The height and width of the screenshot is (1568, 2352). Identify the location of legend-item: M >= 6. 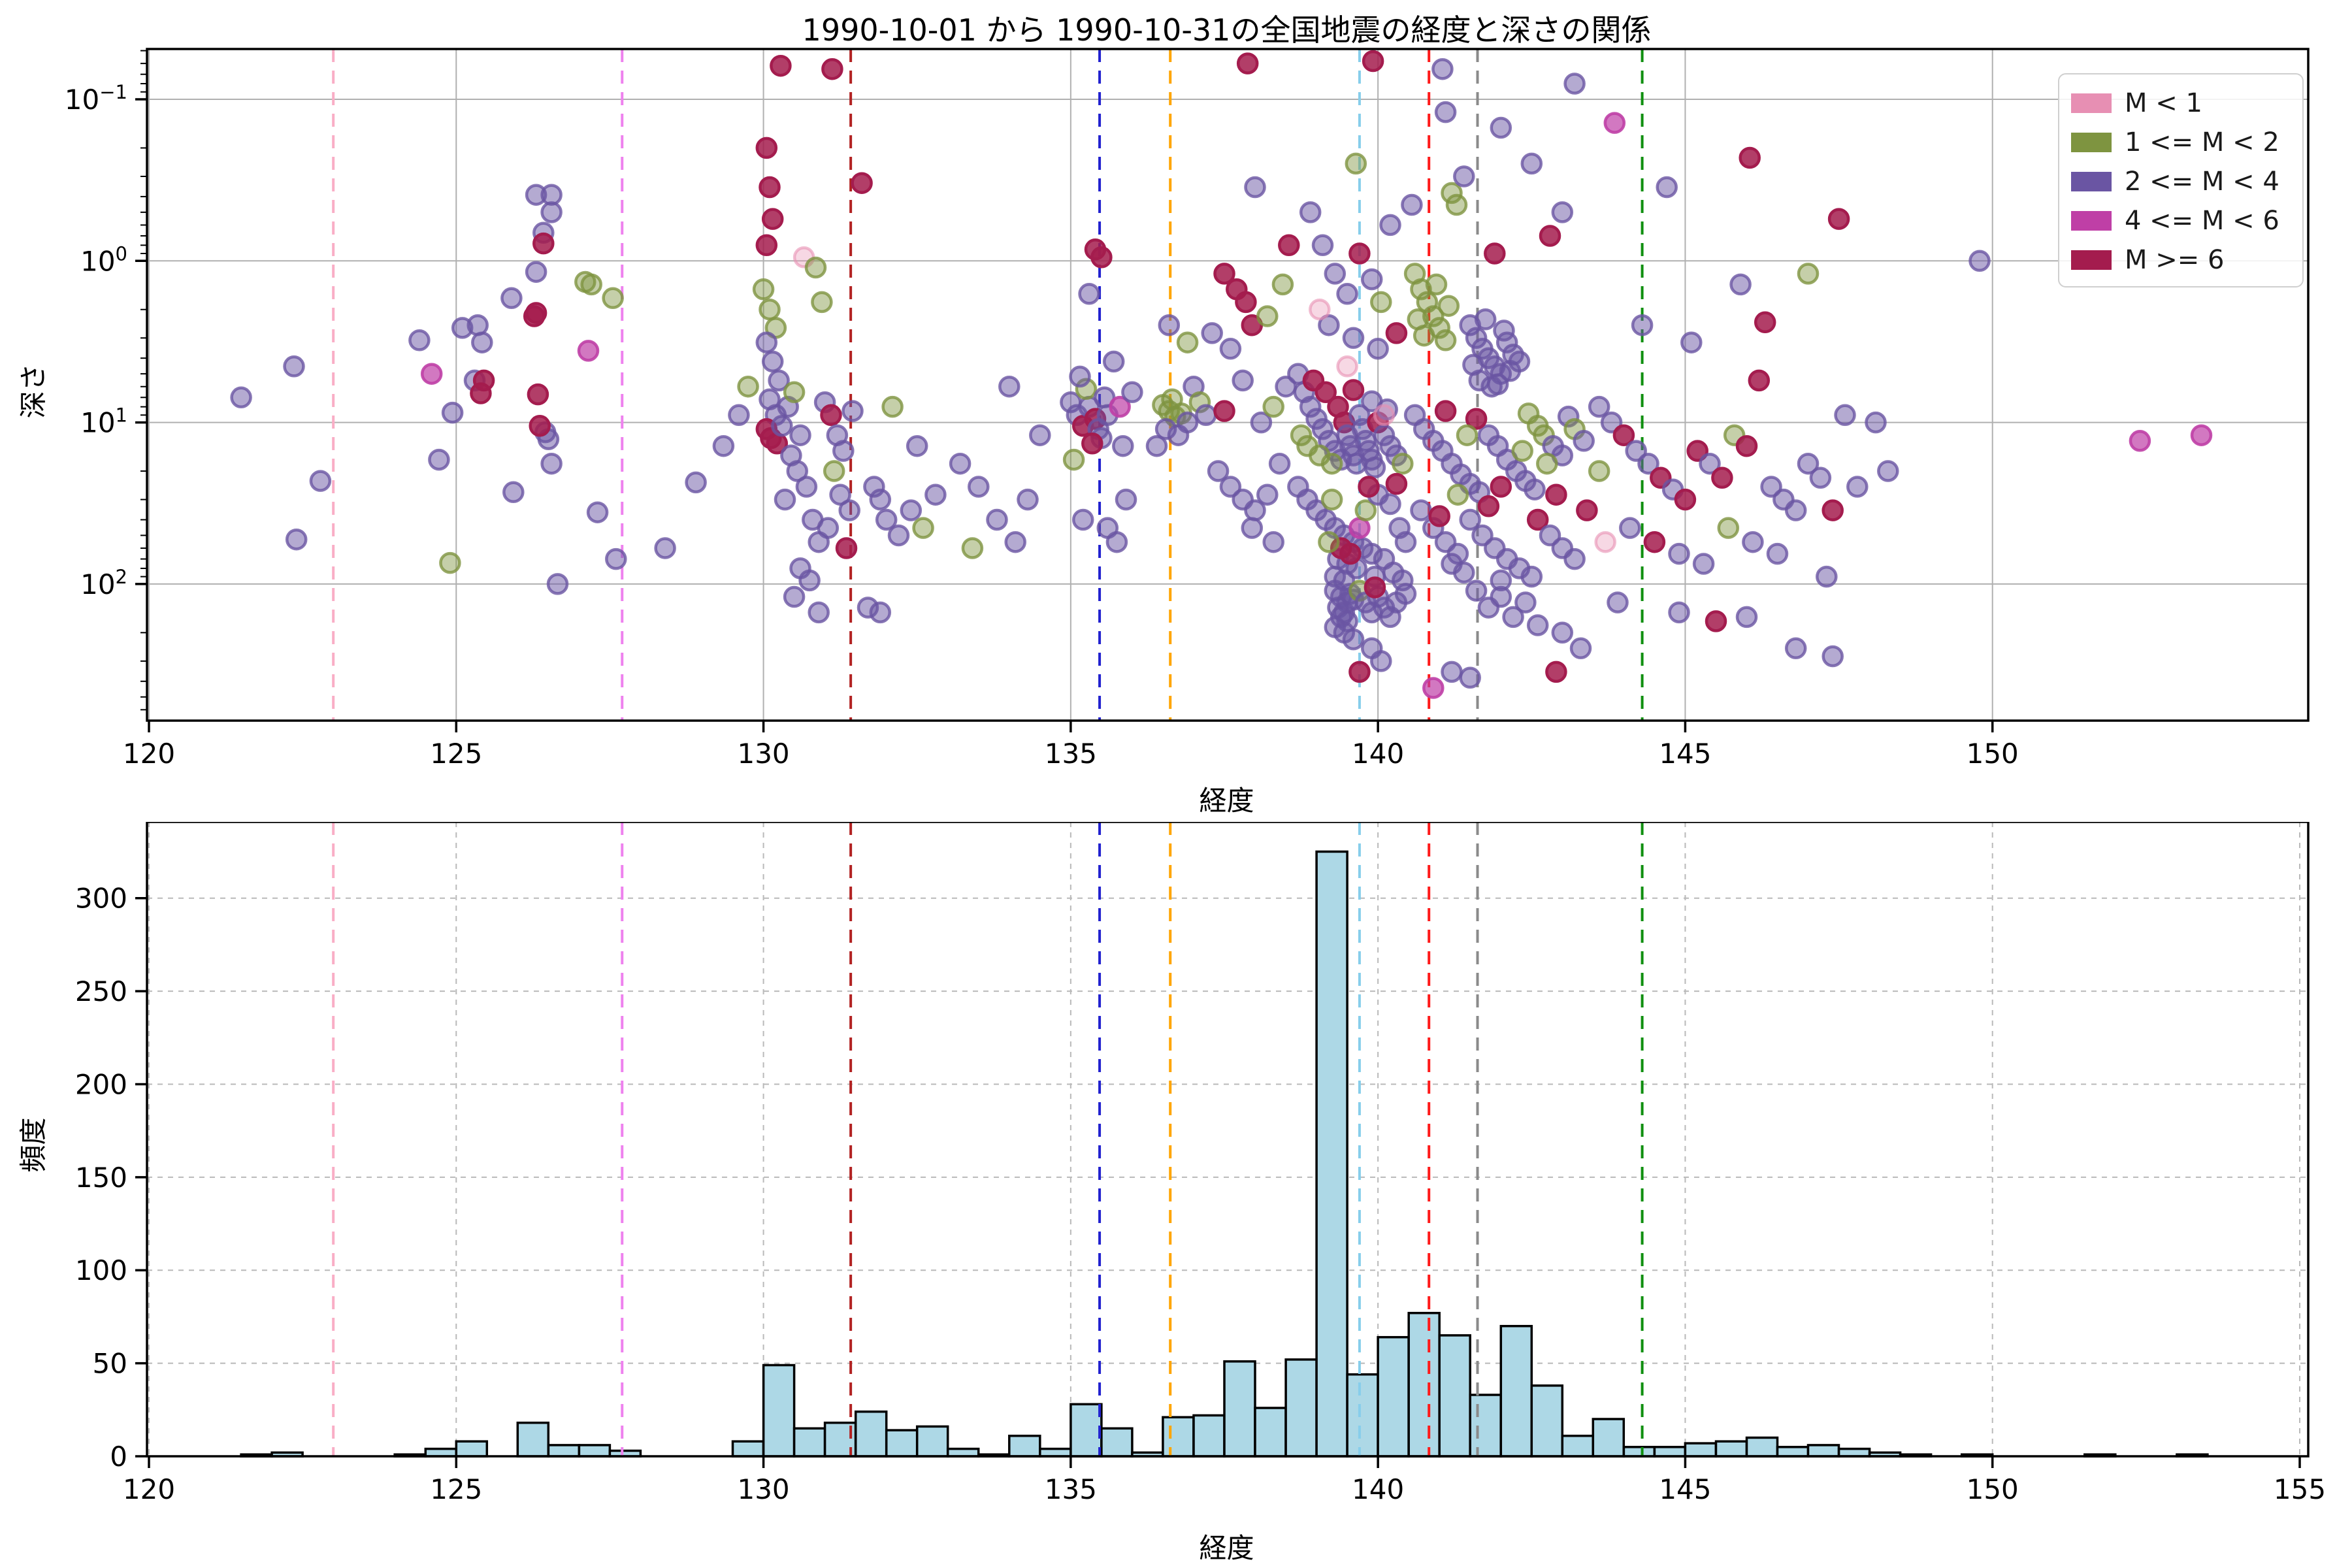
(2180, 260).